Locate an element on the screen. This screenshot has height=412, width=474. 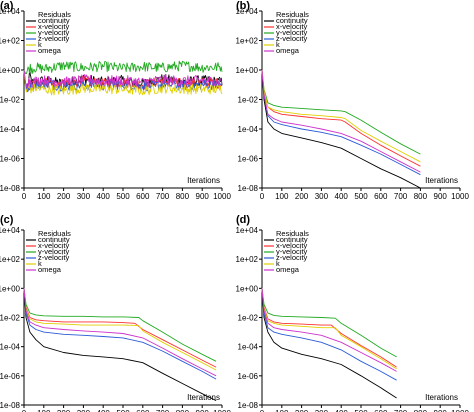
series-line-x-velocity is located at coordinates (120, 328).